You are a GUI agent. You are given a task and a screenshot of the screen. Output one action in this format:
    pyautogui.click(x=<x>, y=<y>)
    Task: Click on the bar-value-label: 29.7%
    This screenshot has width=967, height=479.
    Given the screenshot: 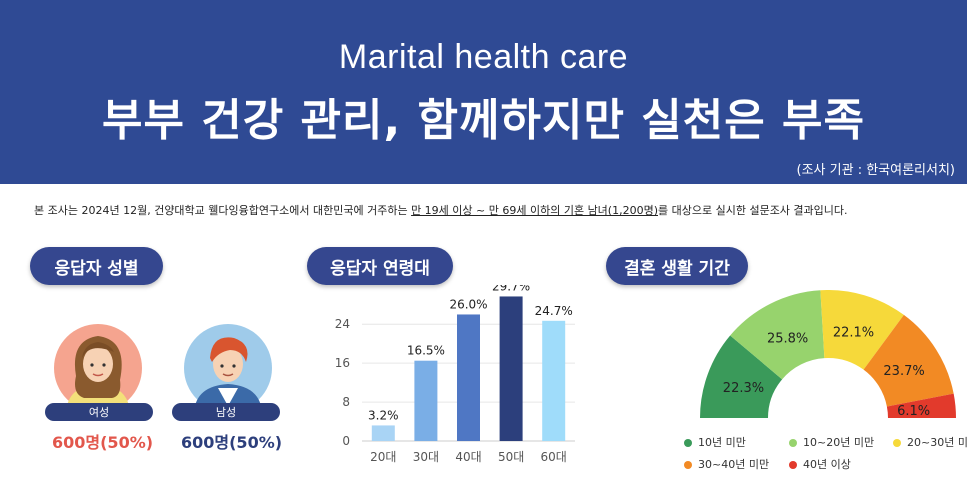 What is the action you would take?
    pyautogui.click(x=511, y=289)
    